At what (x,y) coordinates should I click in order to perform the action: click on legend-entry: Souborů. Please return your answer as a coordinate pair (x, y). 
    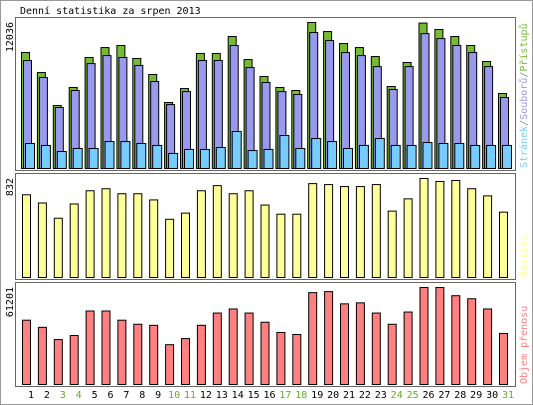
    Looking at the image, I should click on (524, 99).